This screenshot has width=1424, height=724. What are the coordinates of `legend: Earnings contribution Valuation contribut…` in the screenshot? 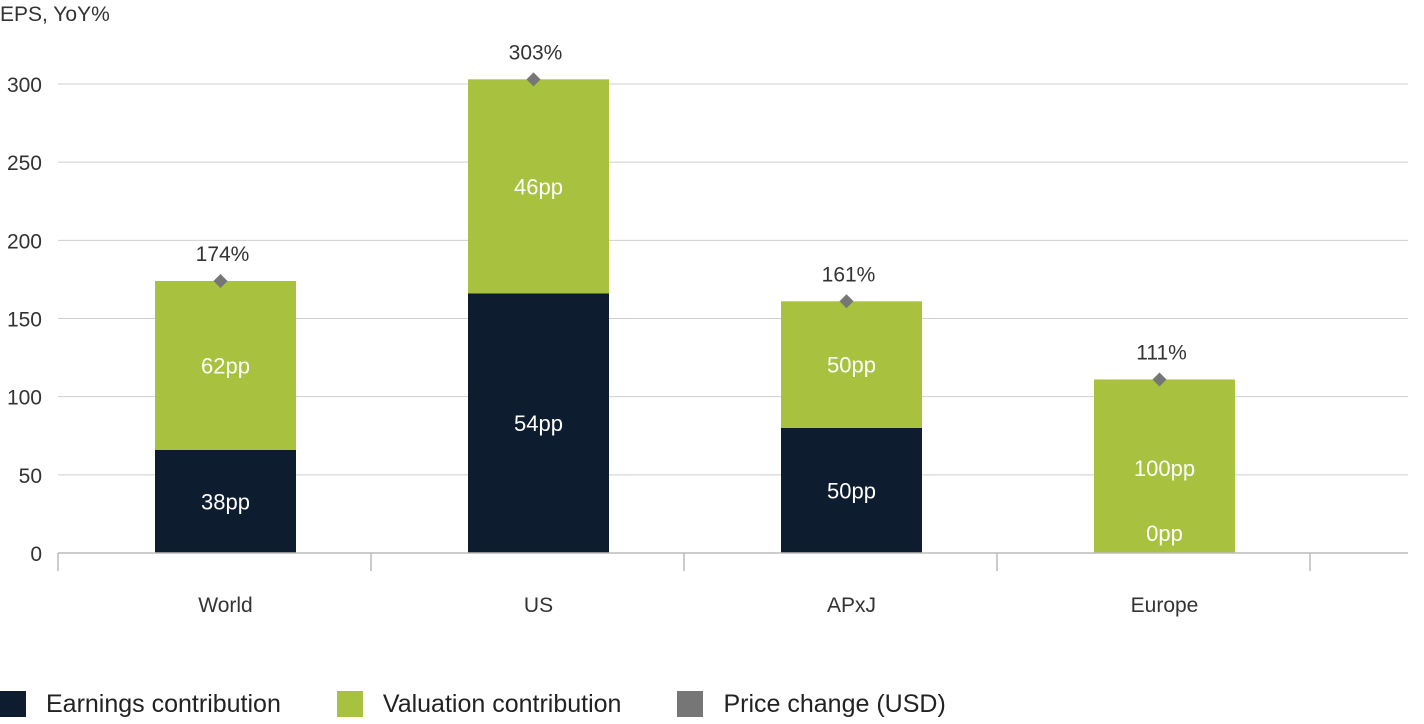 It's located at (501, 704).